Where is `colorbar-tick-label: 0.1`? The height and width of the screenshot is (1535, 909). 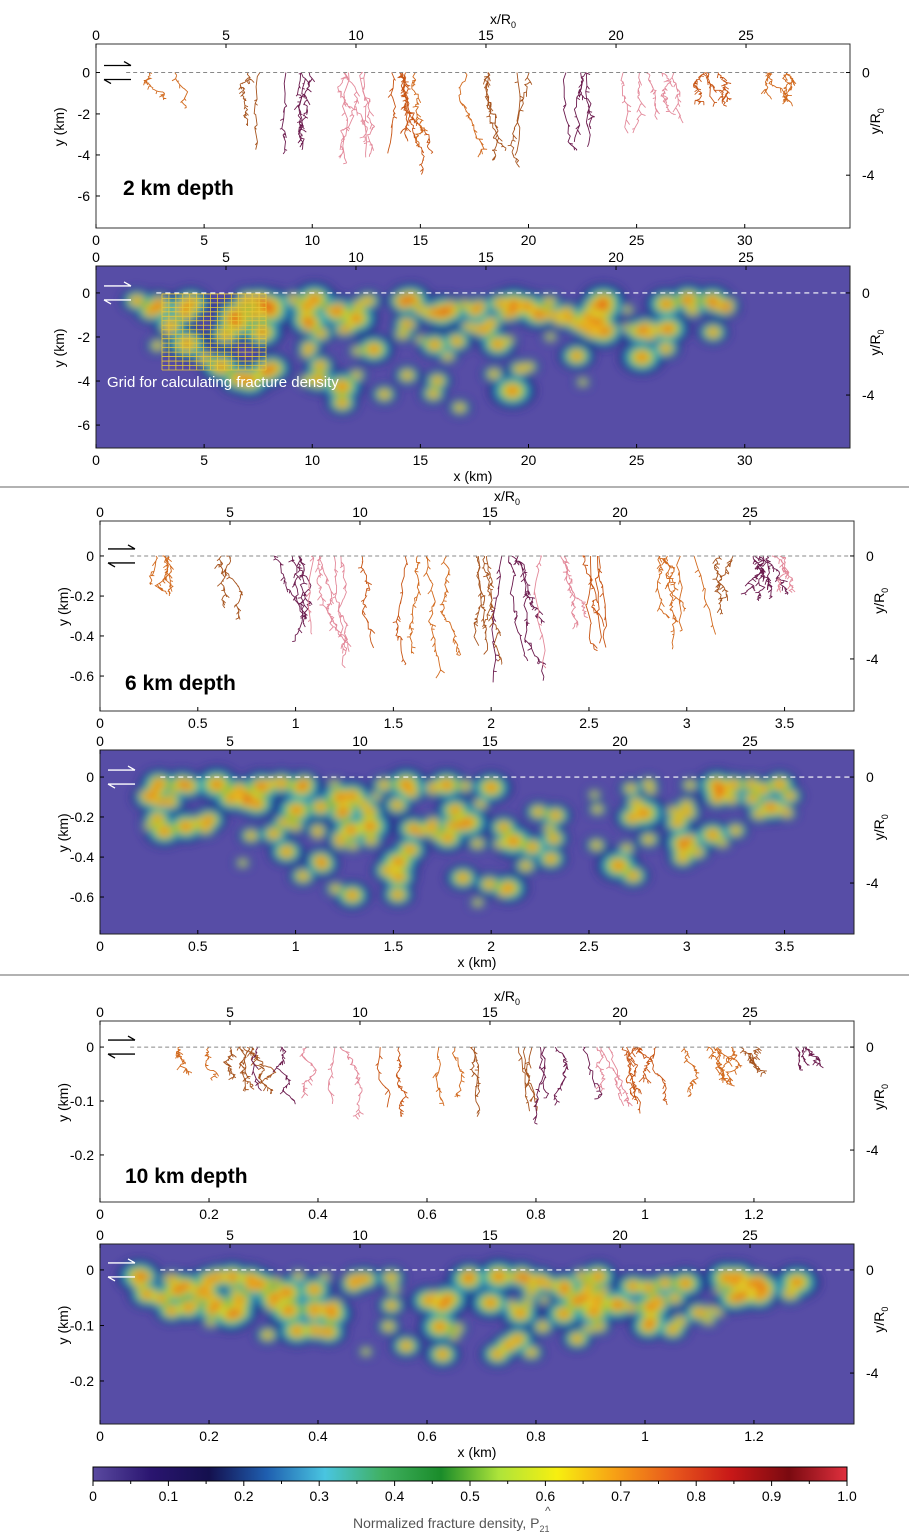
colorbar-tick-label: 0.1 is located at coordinates (169, 1496).